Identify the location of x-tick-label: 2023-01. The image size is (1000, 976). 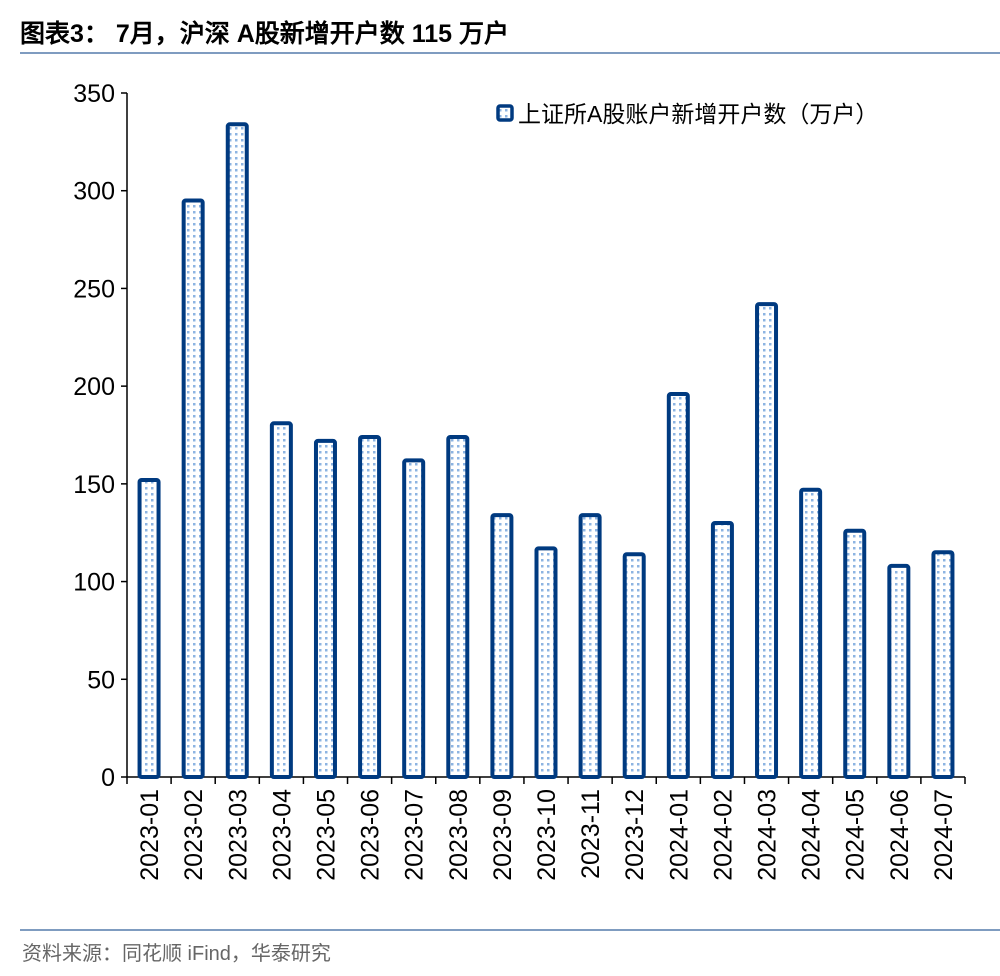
(150, 835).